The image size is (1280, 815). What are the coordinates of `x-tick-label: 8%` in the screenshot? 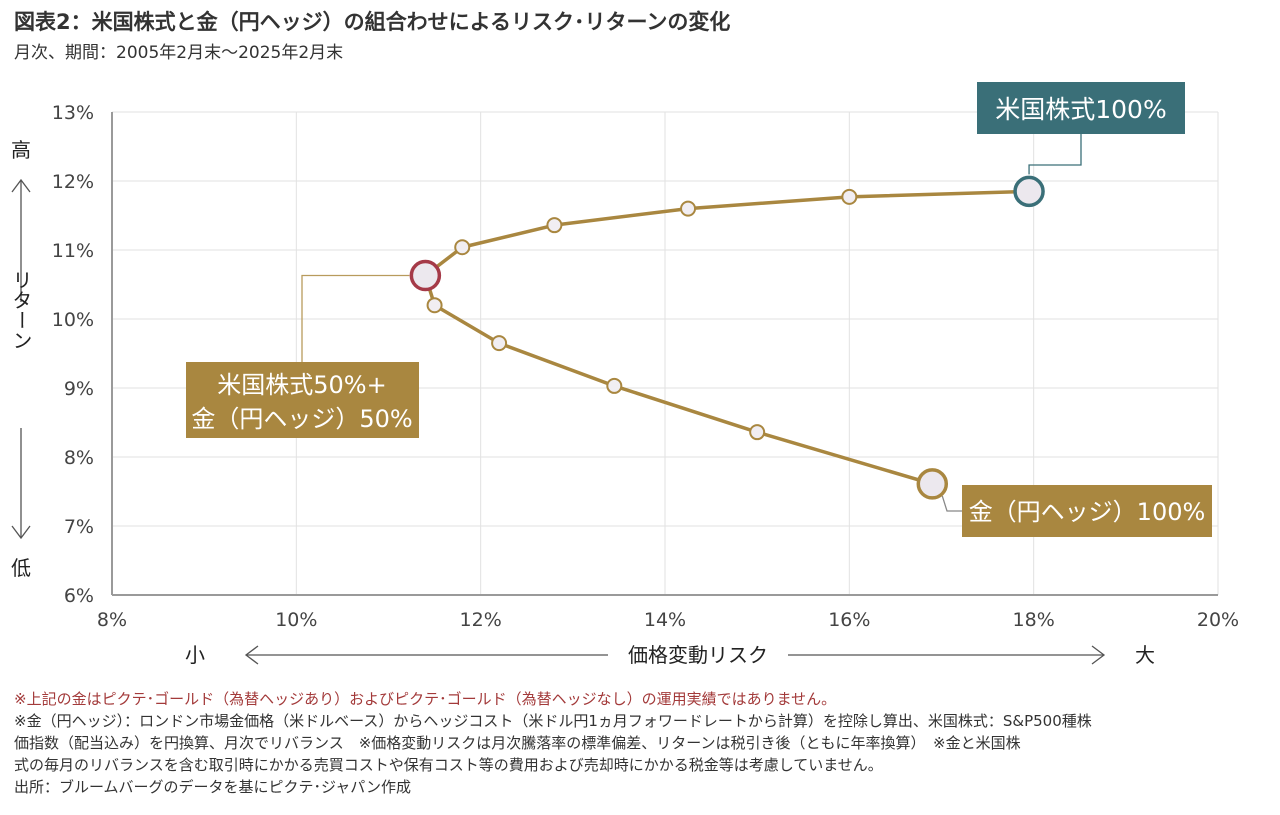 It's located at (112, 620).